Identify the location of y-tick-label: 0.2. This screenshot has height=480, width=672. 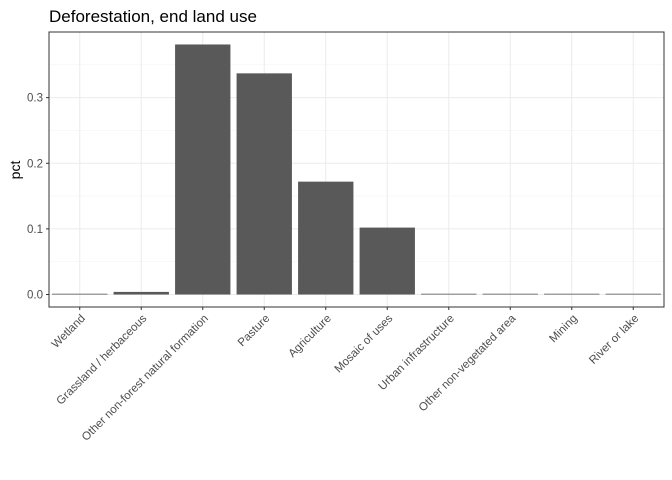
(35, 164).